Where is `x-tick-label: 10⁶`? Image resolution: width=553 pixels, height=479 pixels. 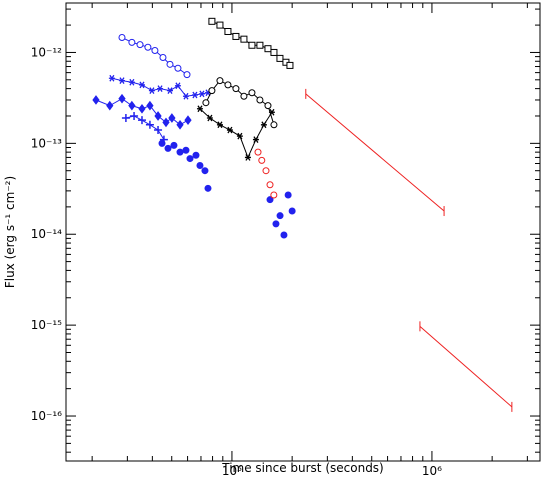
x-tick-label: 10⁶ is located at coordinates (432, 471).